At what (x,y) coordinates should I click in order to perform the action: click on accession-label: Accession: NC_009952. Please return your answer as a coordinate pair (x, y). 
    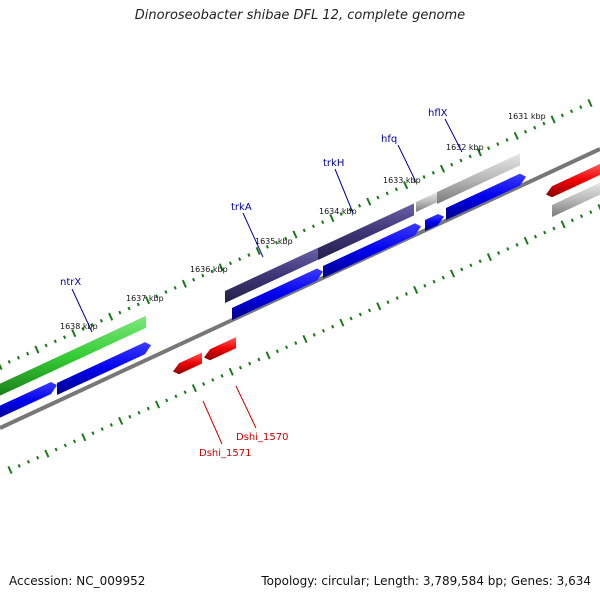
    Looking at the image, I should click on (77, 581).